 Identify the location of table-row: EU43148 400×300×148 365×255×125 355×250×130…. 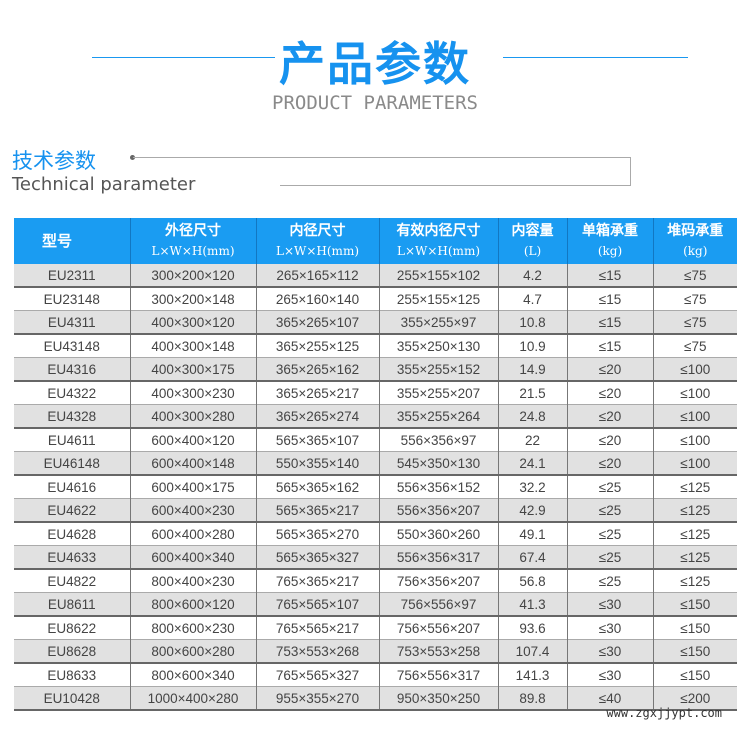
(375, 346).